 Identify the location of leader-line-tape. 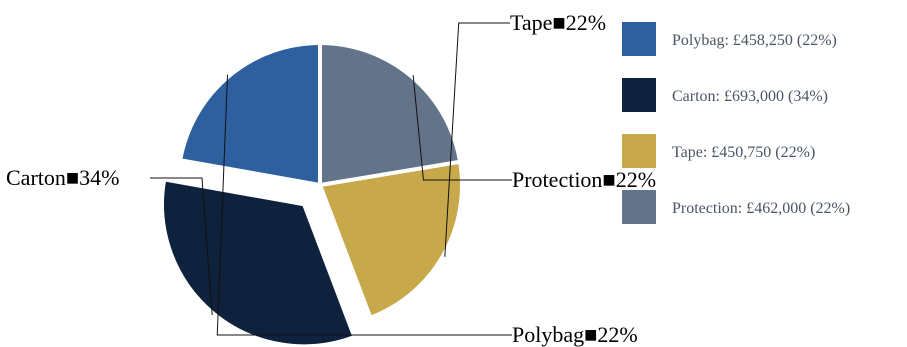
(477, 139).